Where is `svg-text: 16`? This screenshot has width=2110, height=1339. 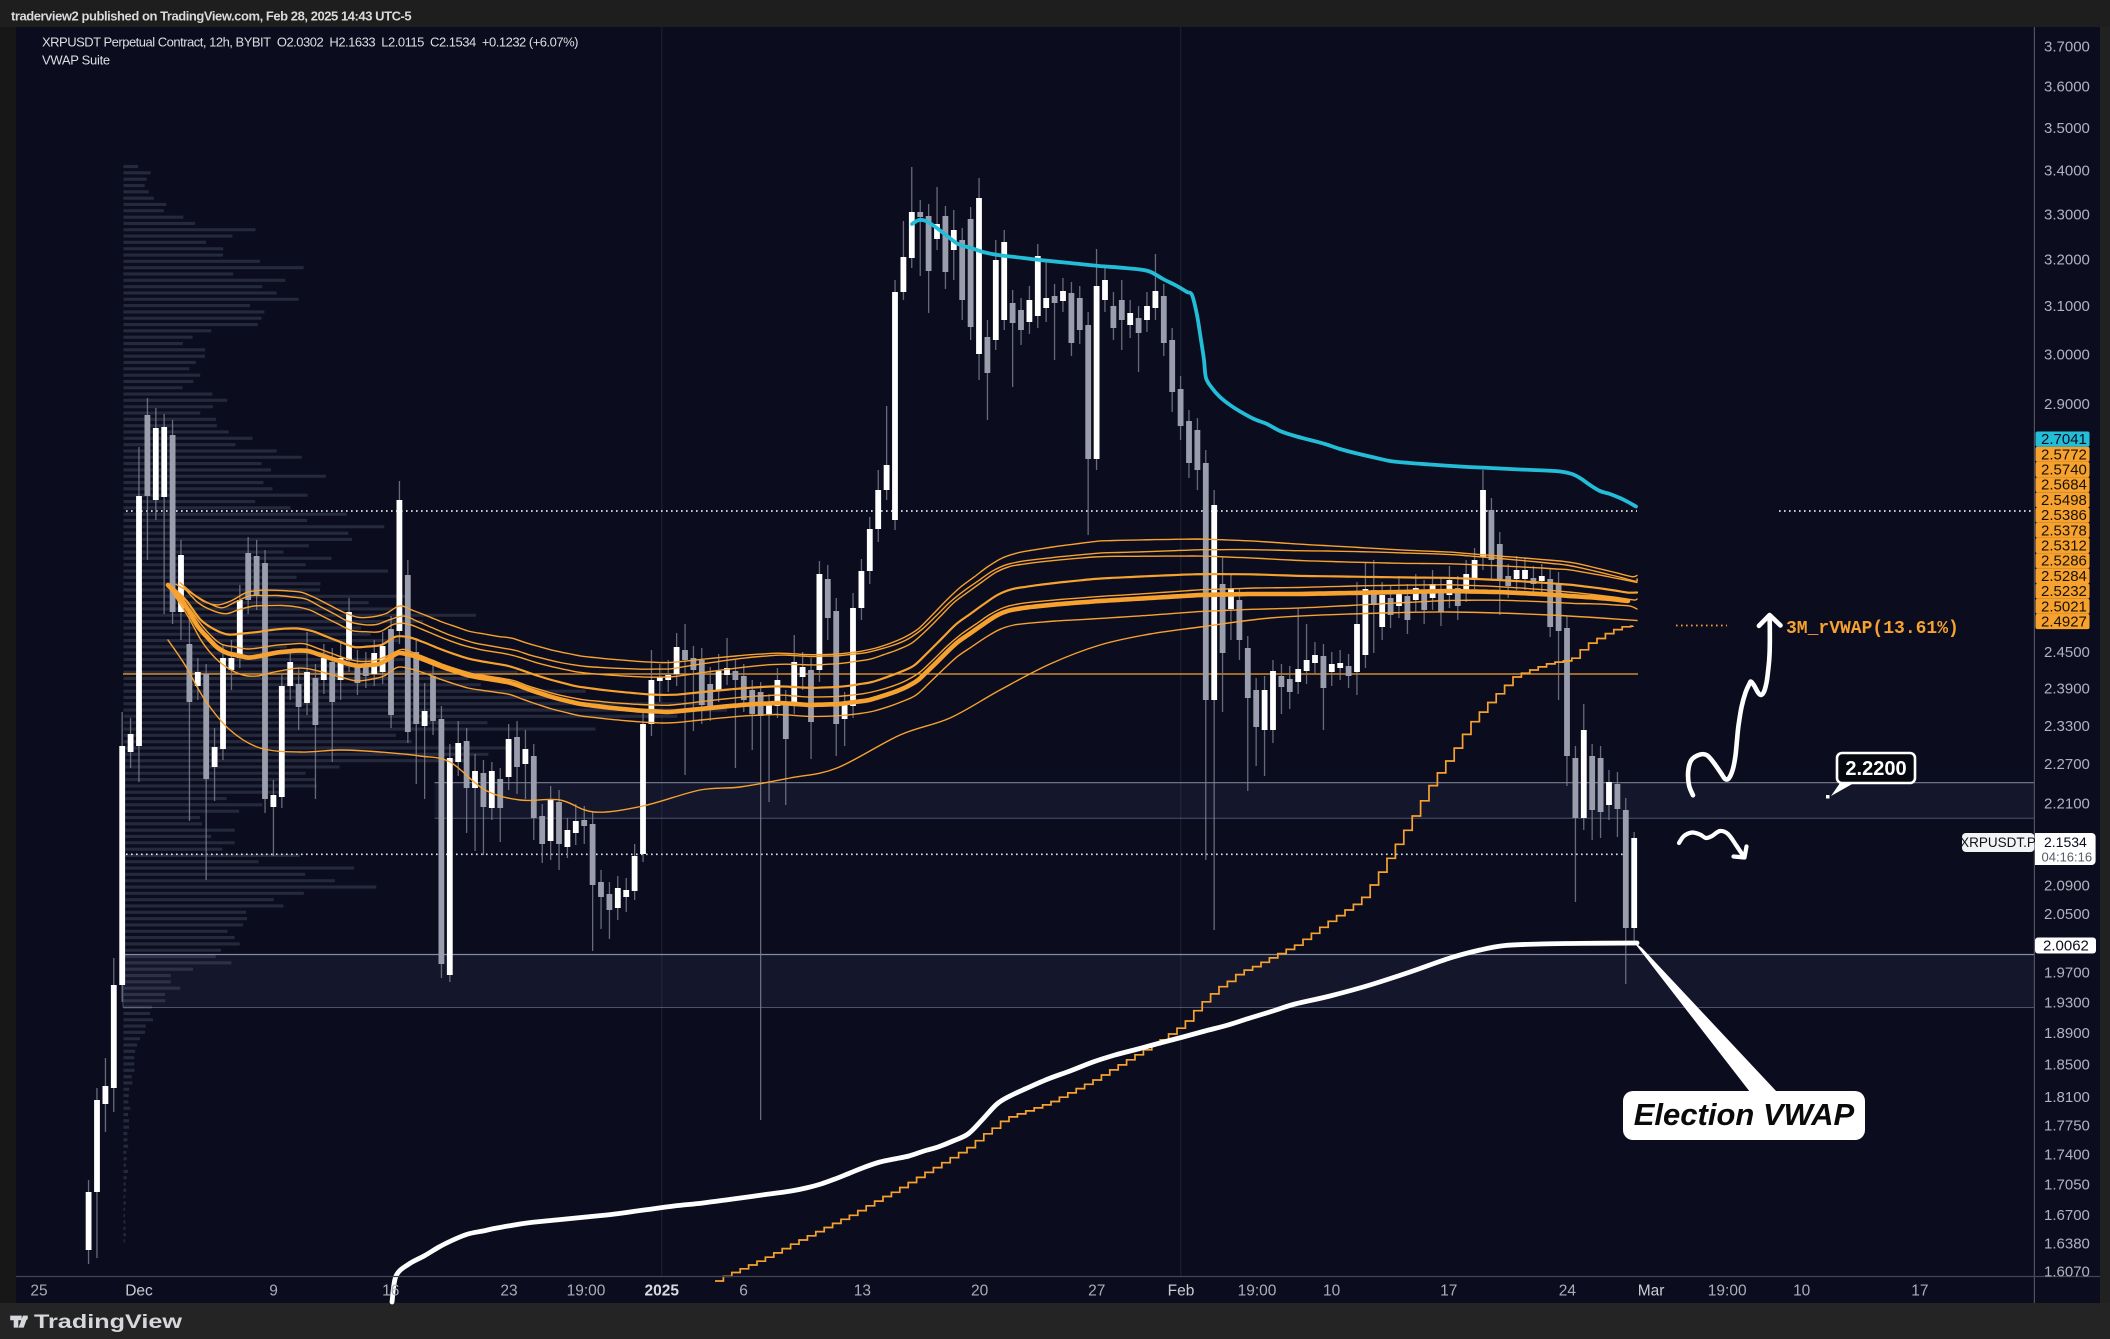 svg-text: 16 is located at coordinates (390, 1291).